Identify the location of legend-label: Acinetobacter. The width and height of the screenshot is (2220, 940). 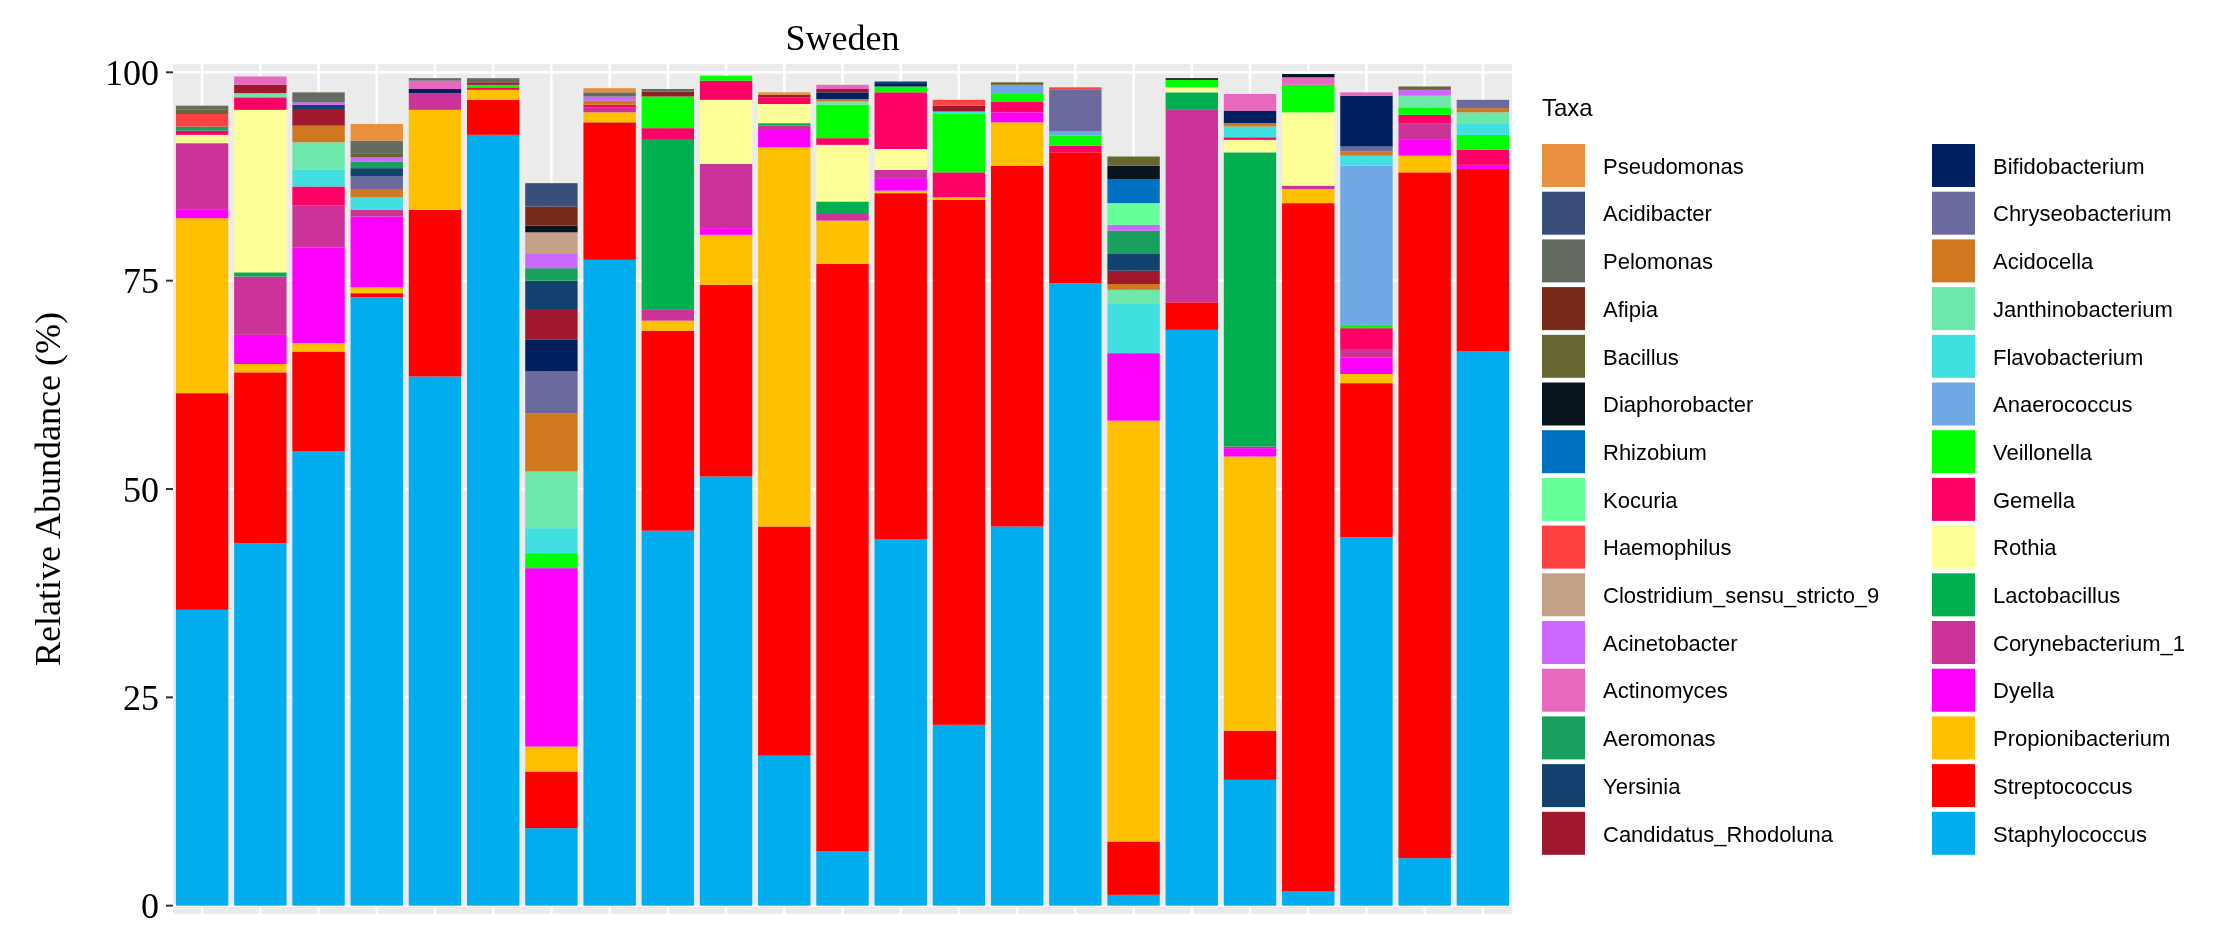
(1670, 643).